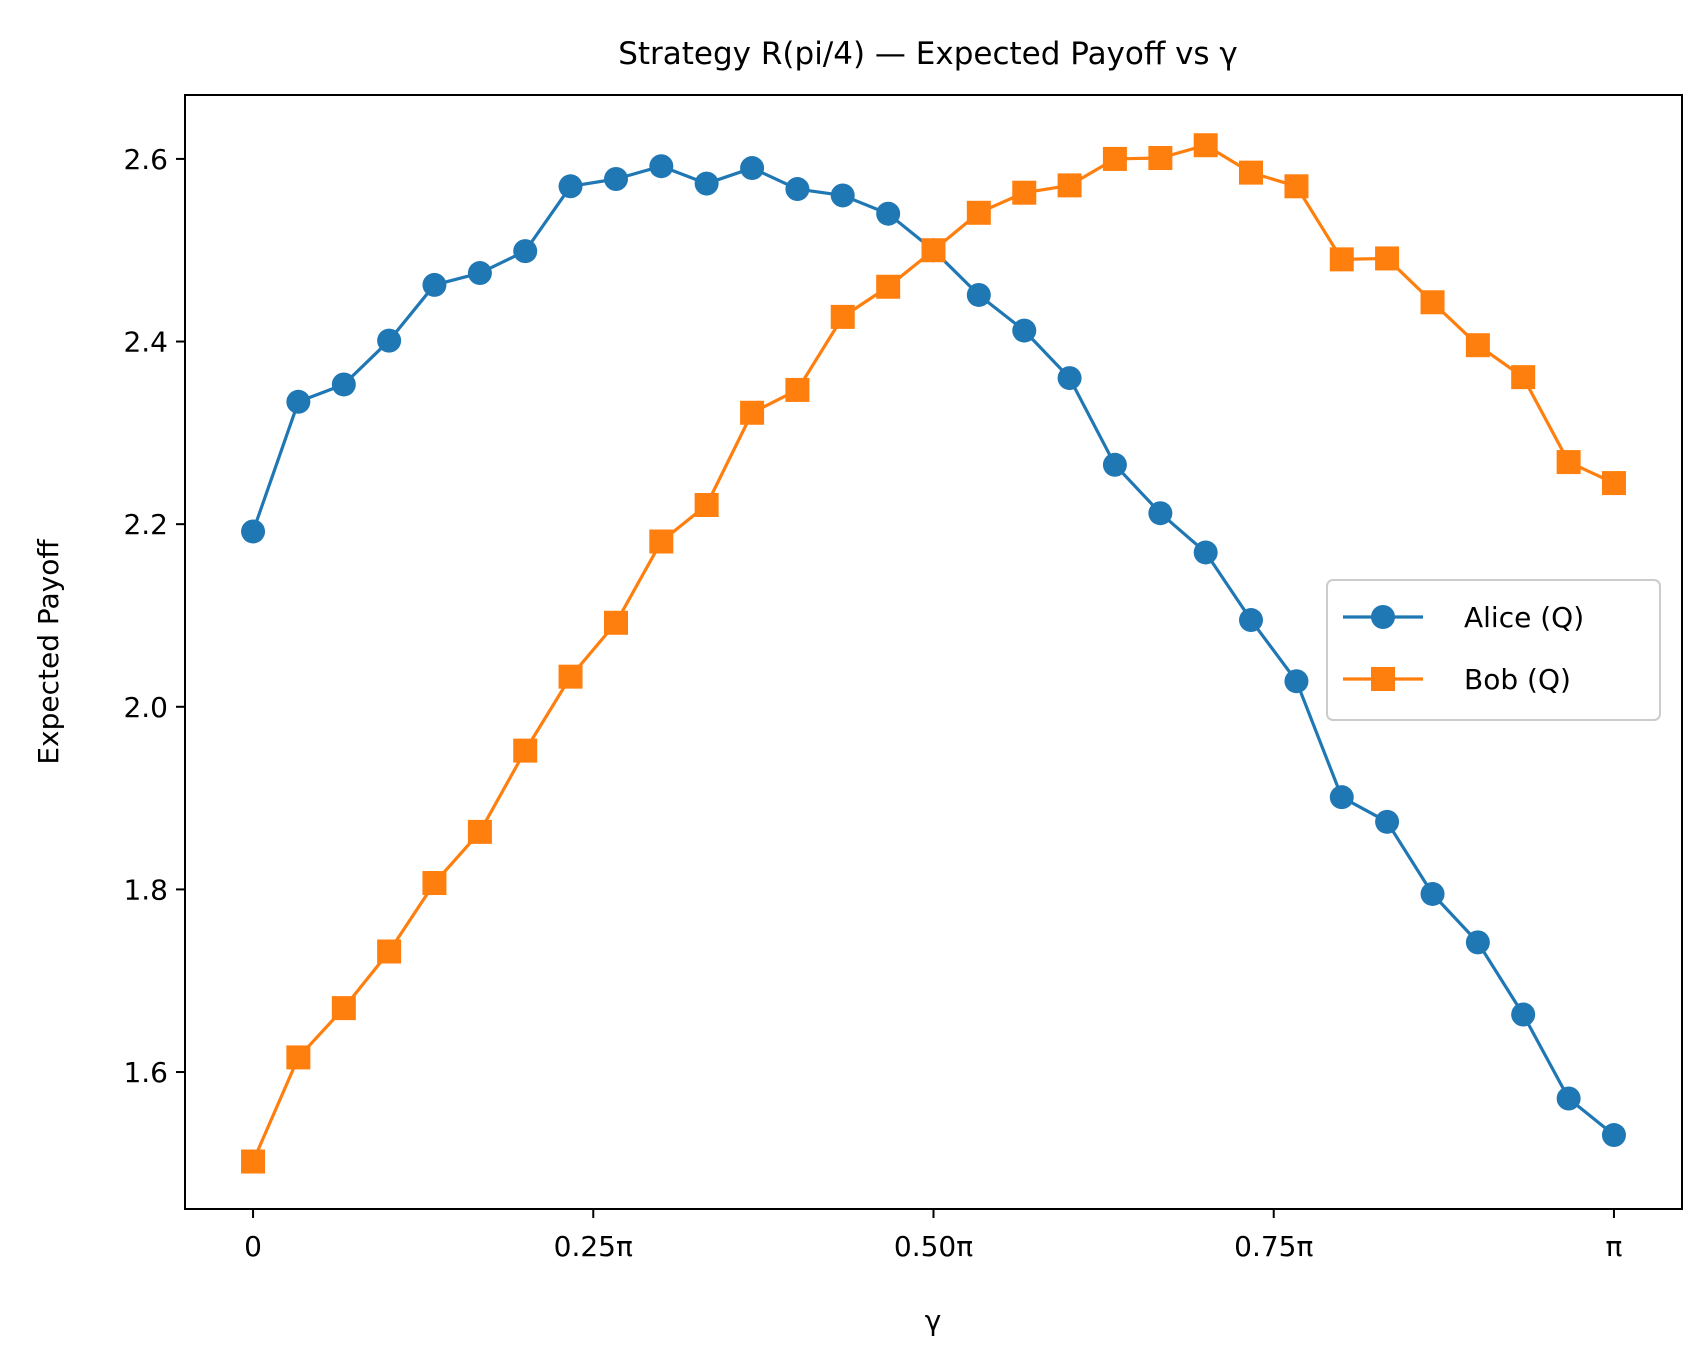  I want to click on legend-box, so click(1493, 650).